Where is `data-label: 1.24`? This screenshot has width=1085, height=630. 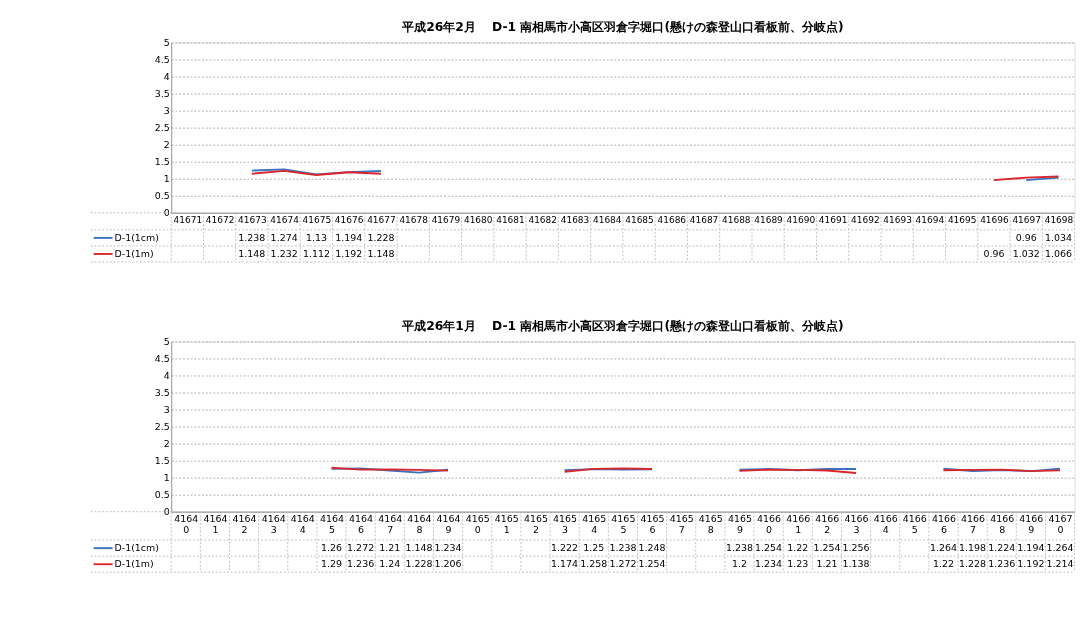 data-label: 1.24 is located at coordinates (390, 564).